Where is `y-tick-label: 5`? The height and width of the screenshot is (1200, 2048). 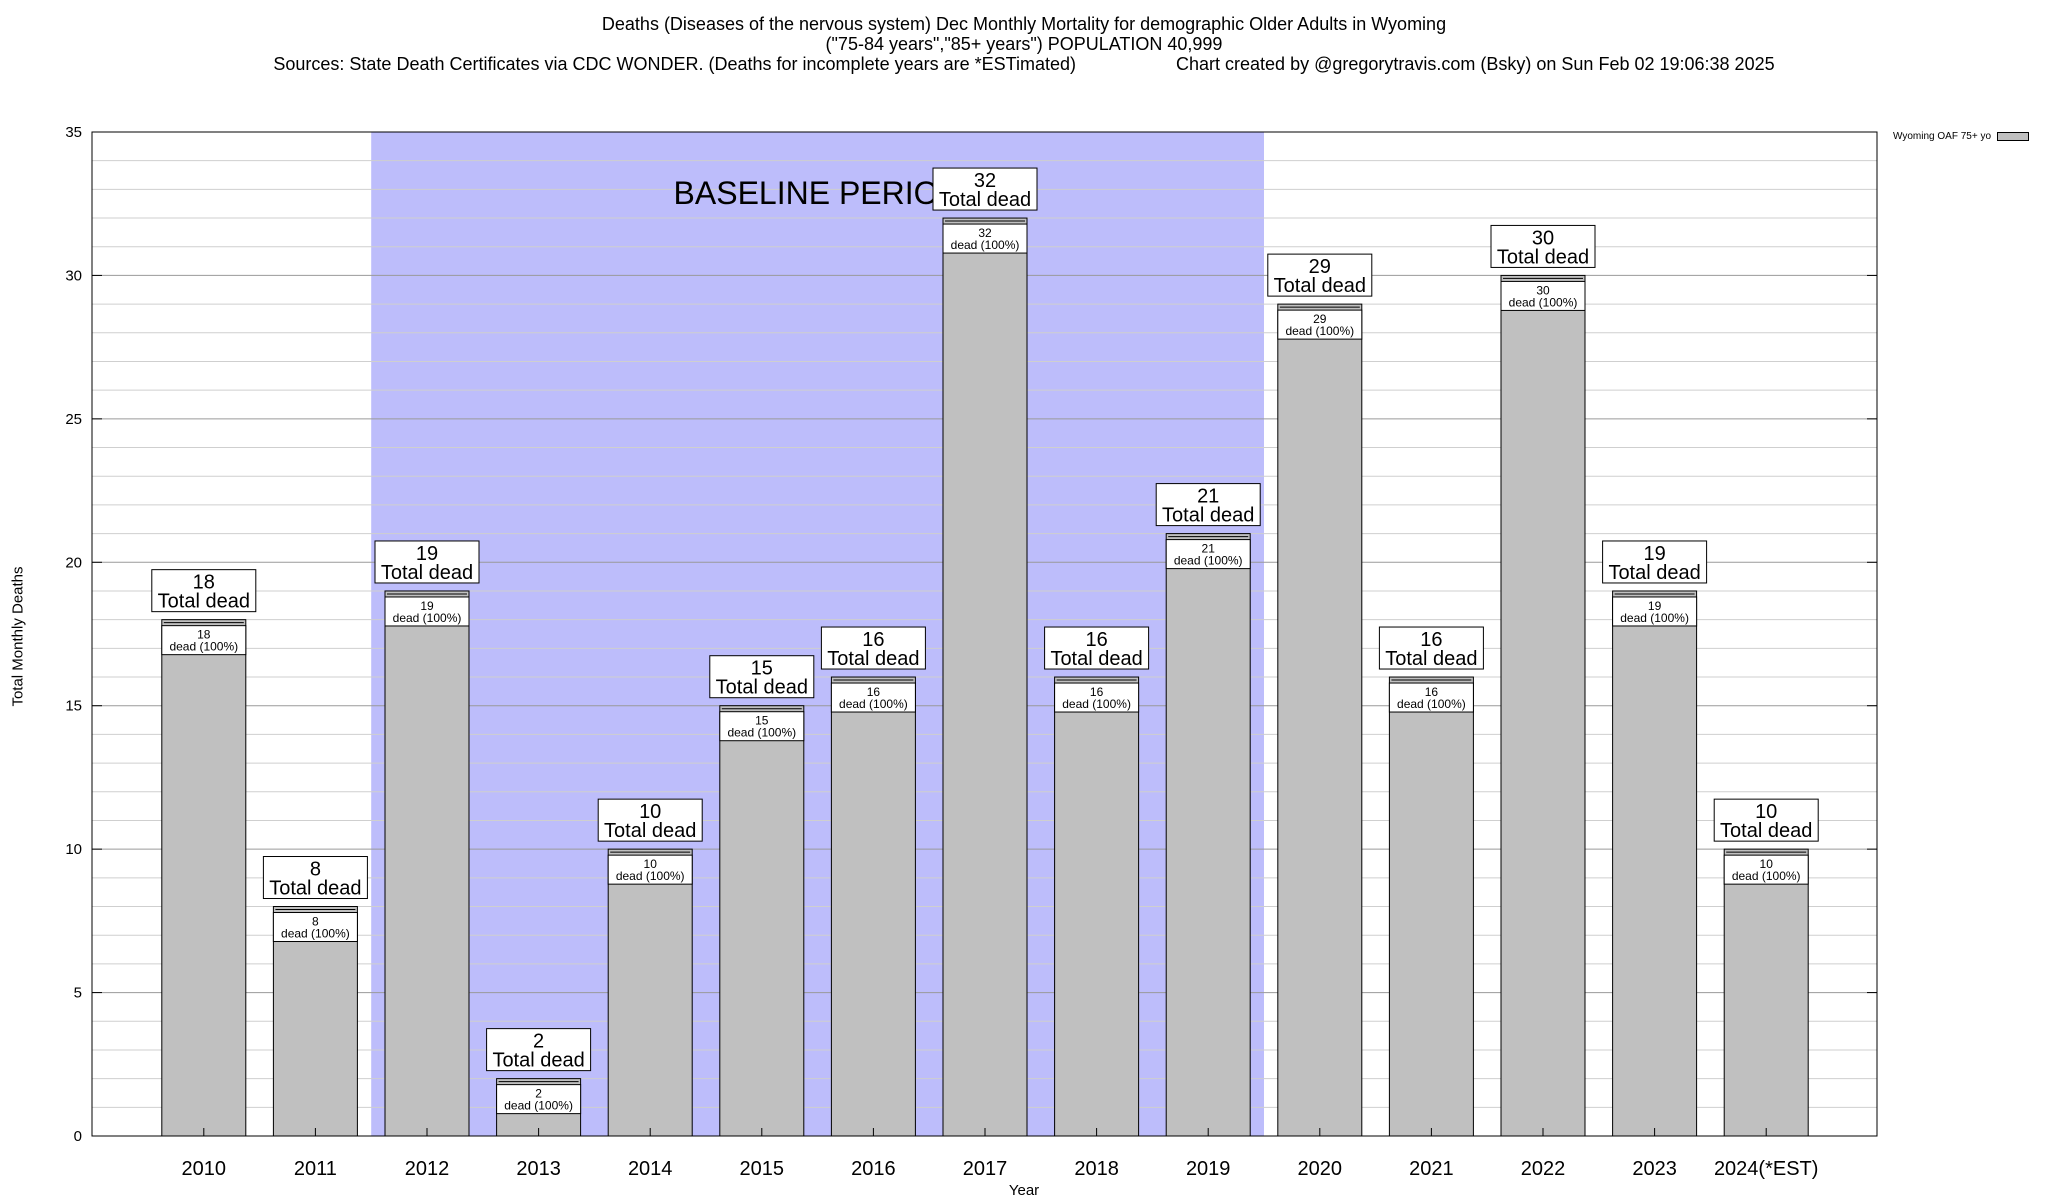 y-tick-label: 5 is located at coordinates (78, 993).